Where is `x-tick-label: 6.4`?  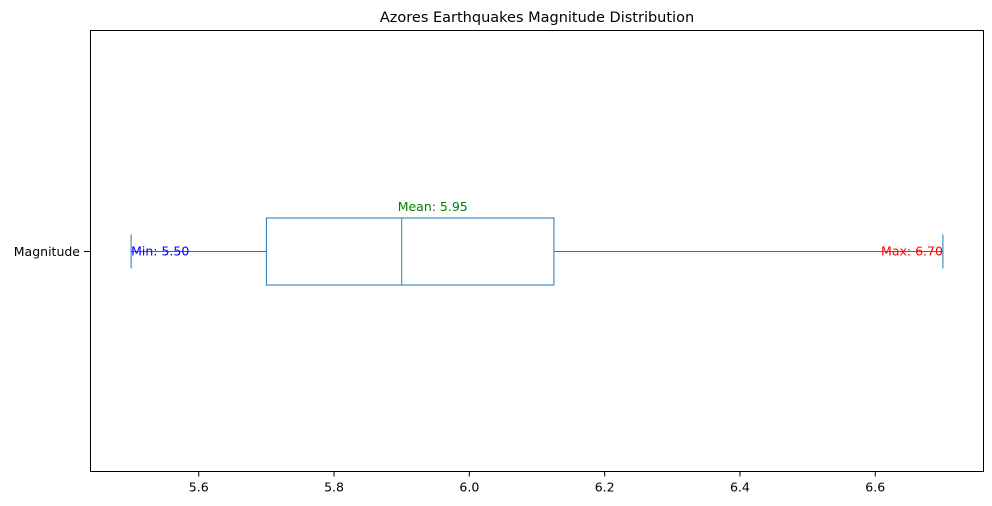 x-tick-label: 6.4 is located at coordinates (740, 487).